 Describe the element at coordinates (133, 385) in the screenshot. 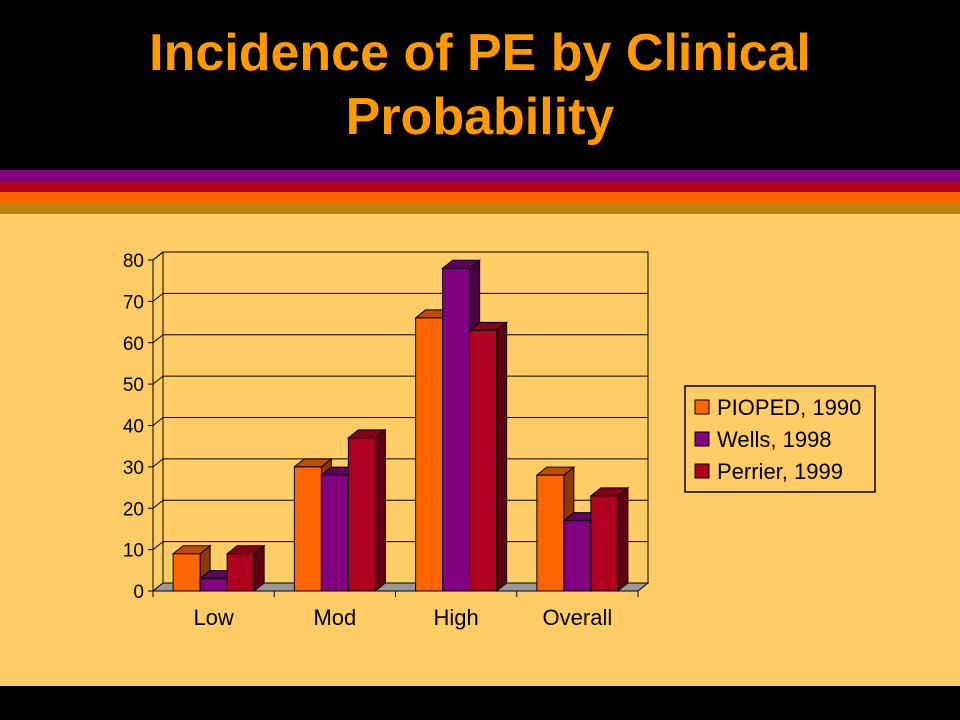

I see `y-tick-label: 50` at that location.